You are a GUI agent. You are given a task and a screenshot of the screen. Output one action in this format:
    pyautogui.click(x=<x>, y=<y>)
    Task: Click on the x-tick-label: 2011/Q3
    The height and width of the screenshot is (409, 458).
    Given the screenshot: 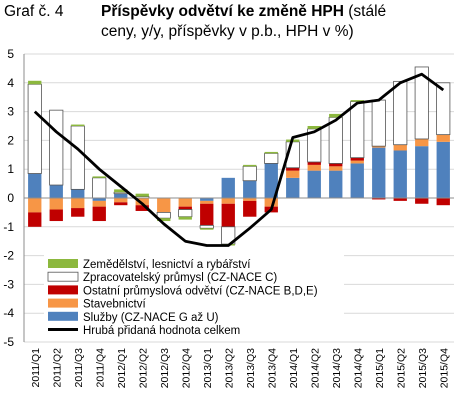 What is the action you would take?
    pyautogui.click(x=79, y=368)
    